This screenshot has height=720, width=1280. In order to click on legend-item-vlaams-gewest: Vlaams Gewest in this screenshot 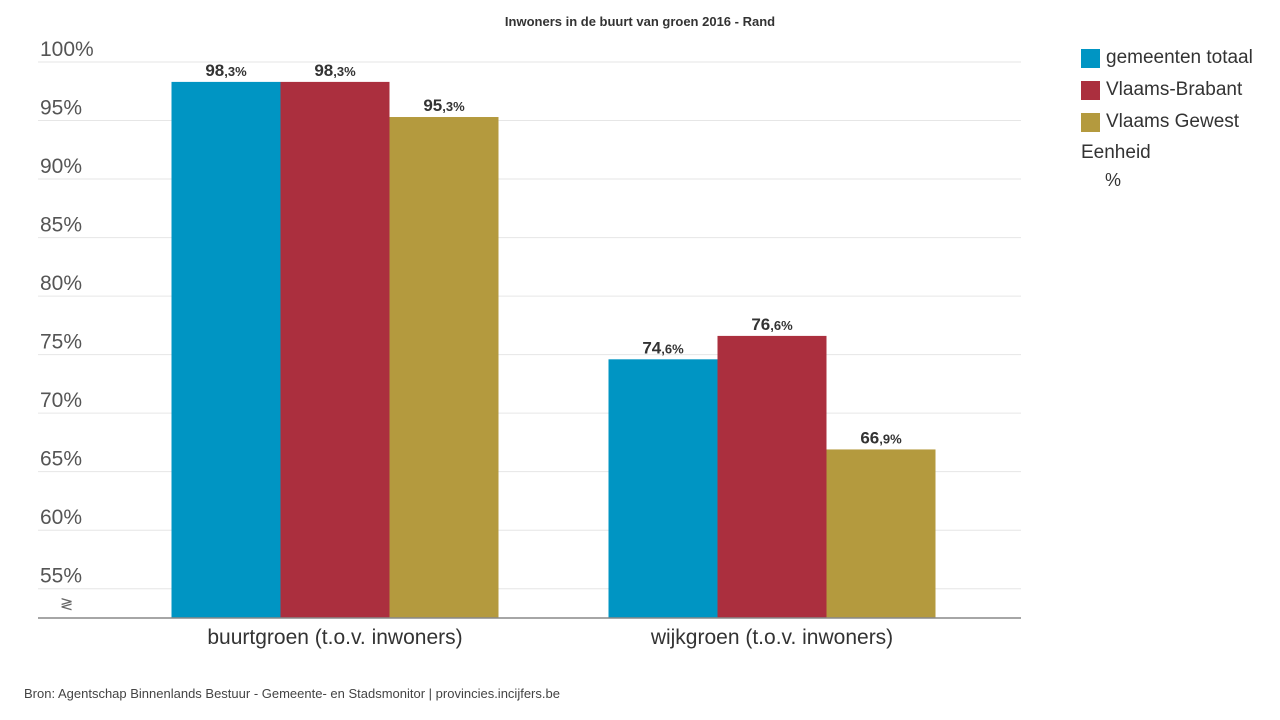, I will do `click(1167, 122)`.